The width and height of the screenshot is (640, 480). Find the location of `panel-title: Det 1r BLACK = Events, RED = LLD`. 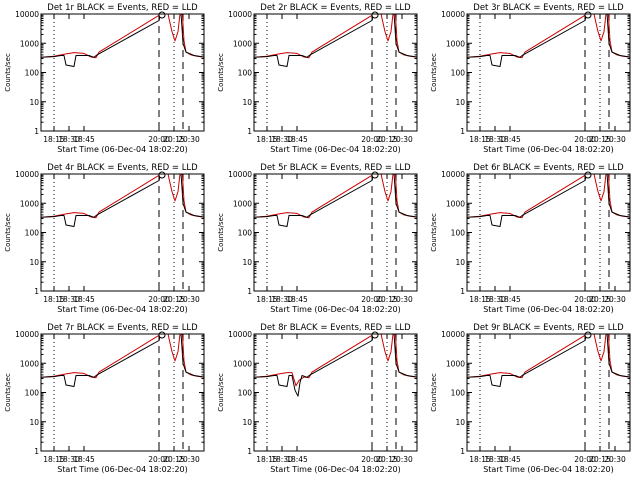

panel-title: Det 1r BLACK = Events, RED = LLD is located at coordinates (122, 8).